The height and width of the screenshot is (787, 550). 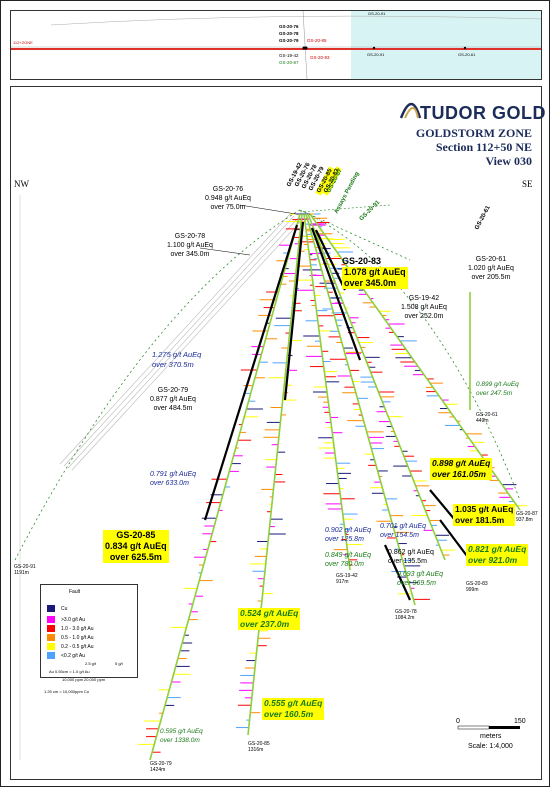 I want to click on legend-cu-ppm2: 20,000 ppm, so click(x=95, y=679).